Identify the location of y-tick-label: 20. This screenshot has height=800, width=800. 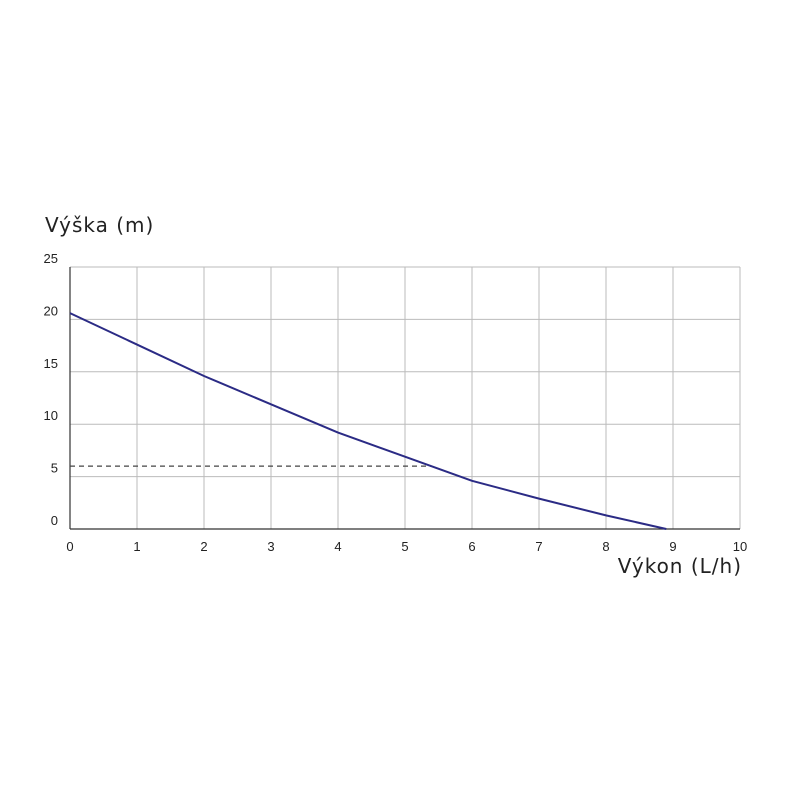
(51, 310).